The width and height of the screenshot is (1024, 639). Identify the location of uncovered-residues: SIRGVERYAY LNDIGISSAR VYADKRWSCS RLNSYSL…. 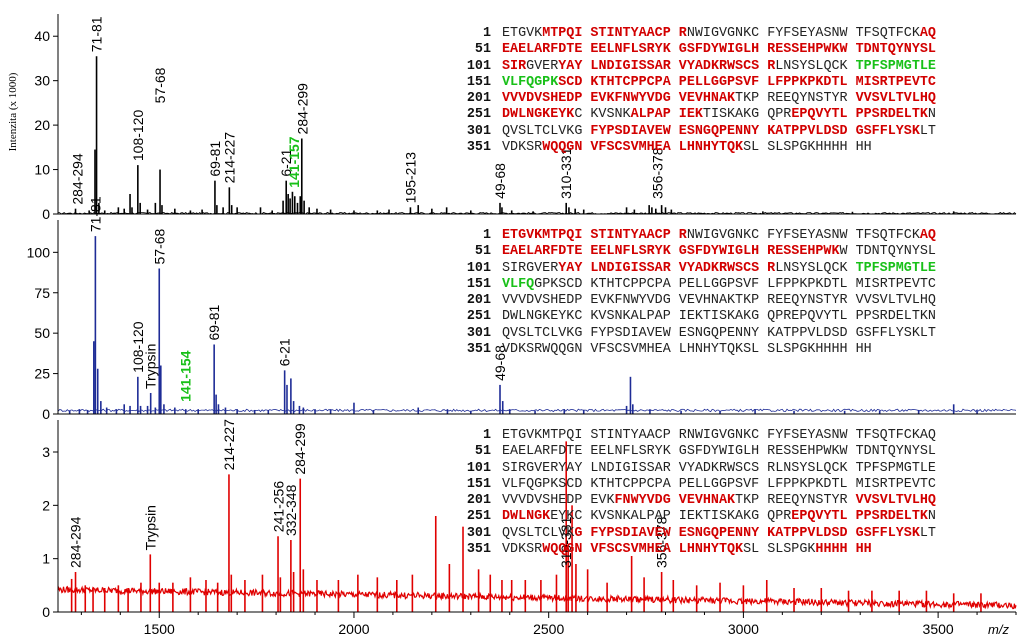
(719, 468).